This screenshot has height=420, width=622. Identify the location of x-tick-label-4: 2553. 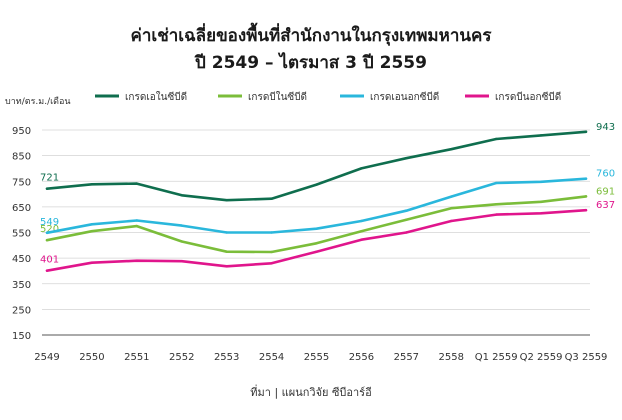
(226, 357).